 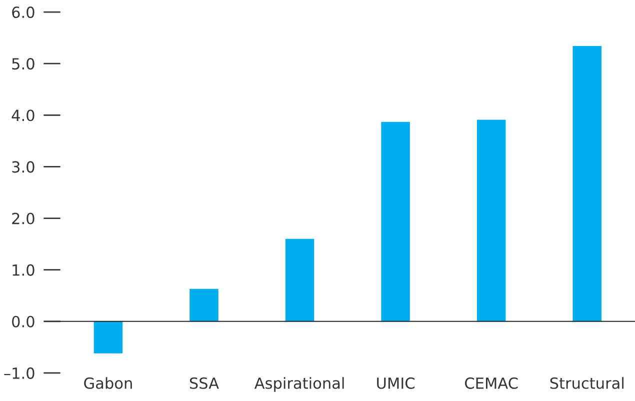 What do you see at coordinates (108, 383) in the screenshot?
I see `x-tick-label: Gabon` at bounding box center [108, 383].